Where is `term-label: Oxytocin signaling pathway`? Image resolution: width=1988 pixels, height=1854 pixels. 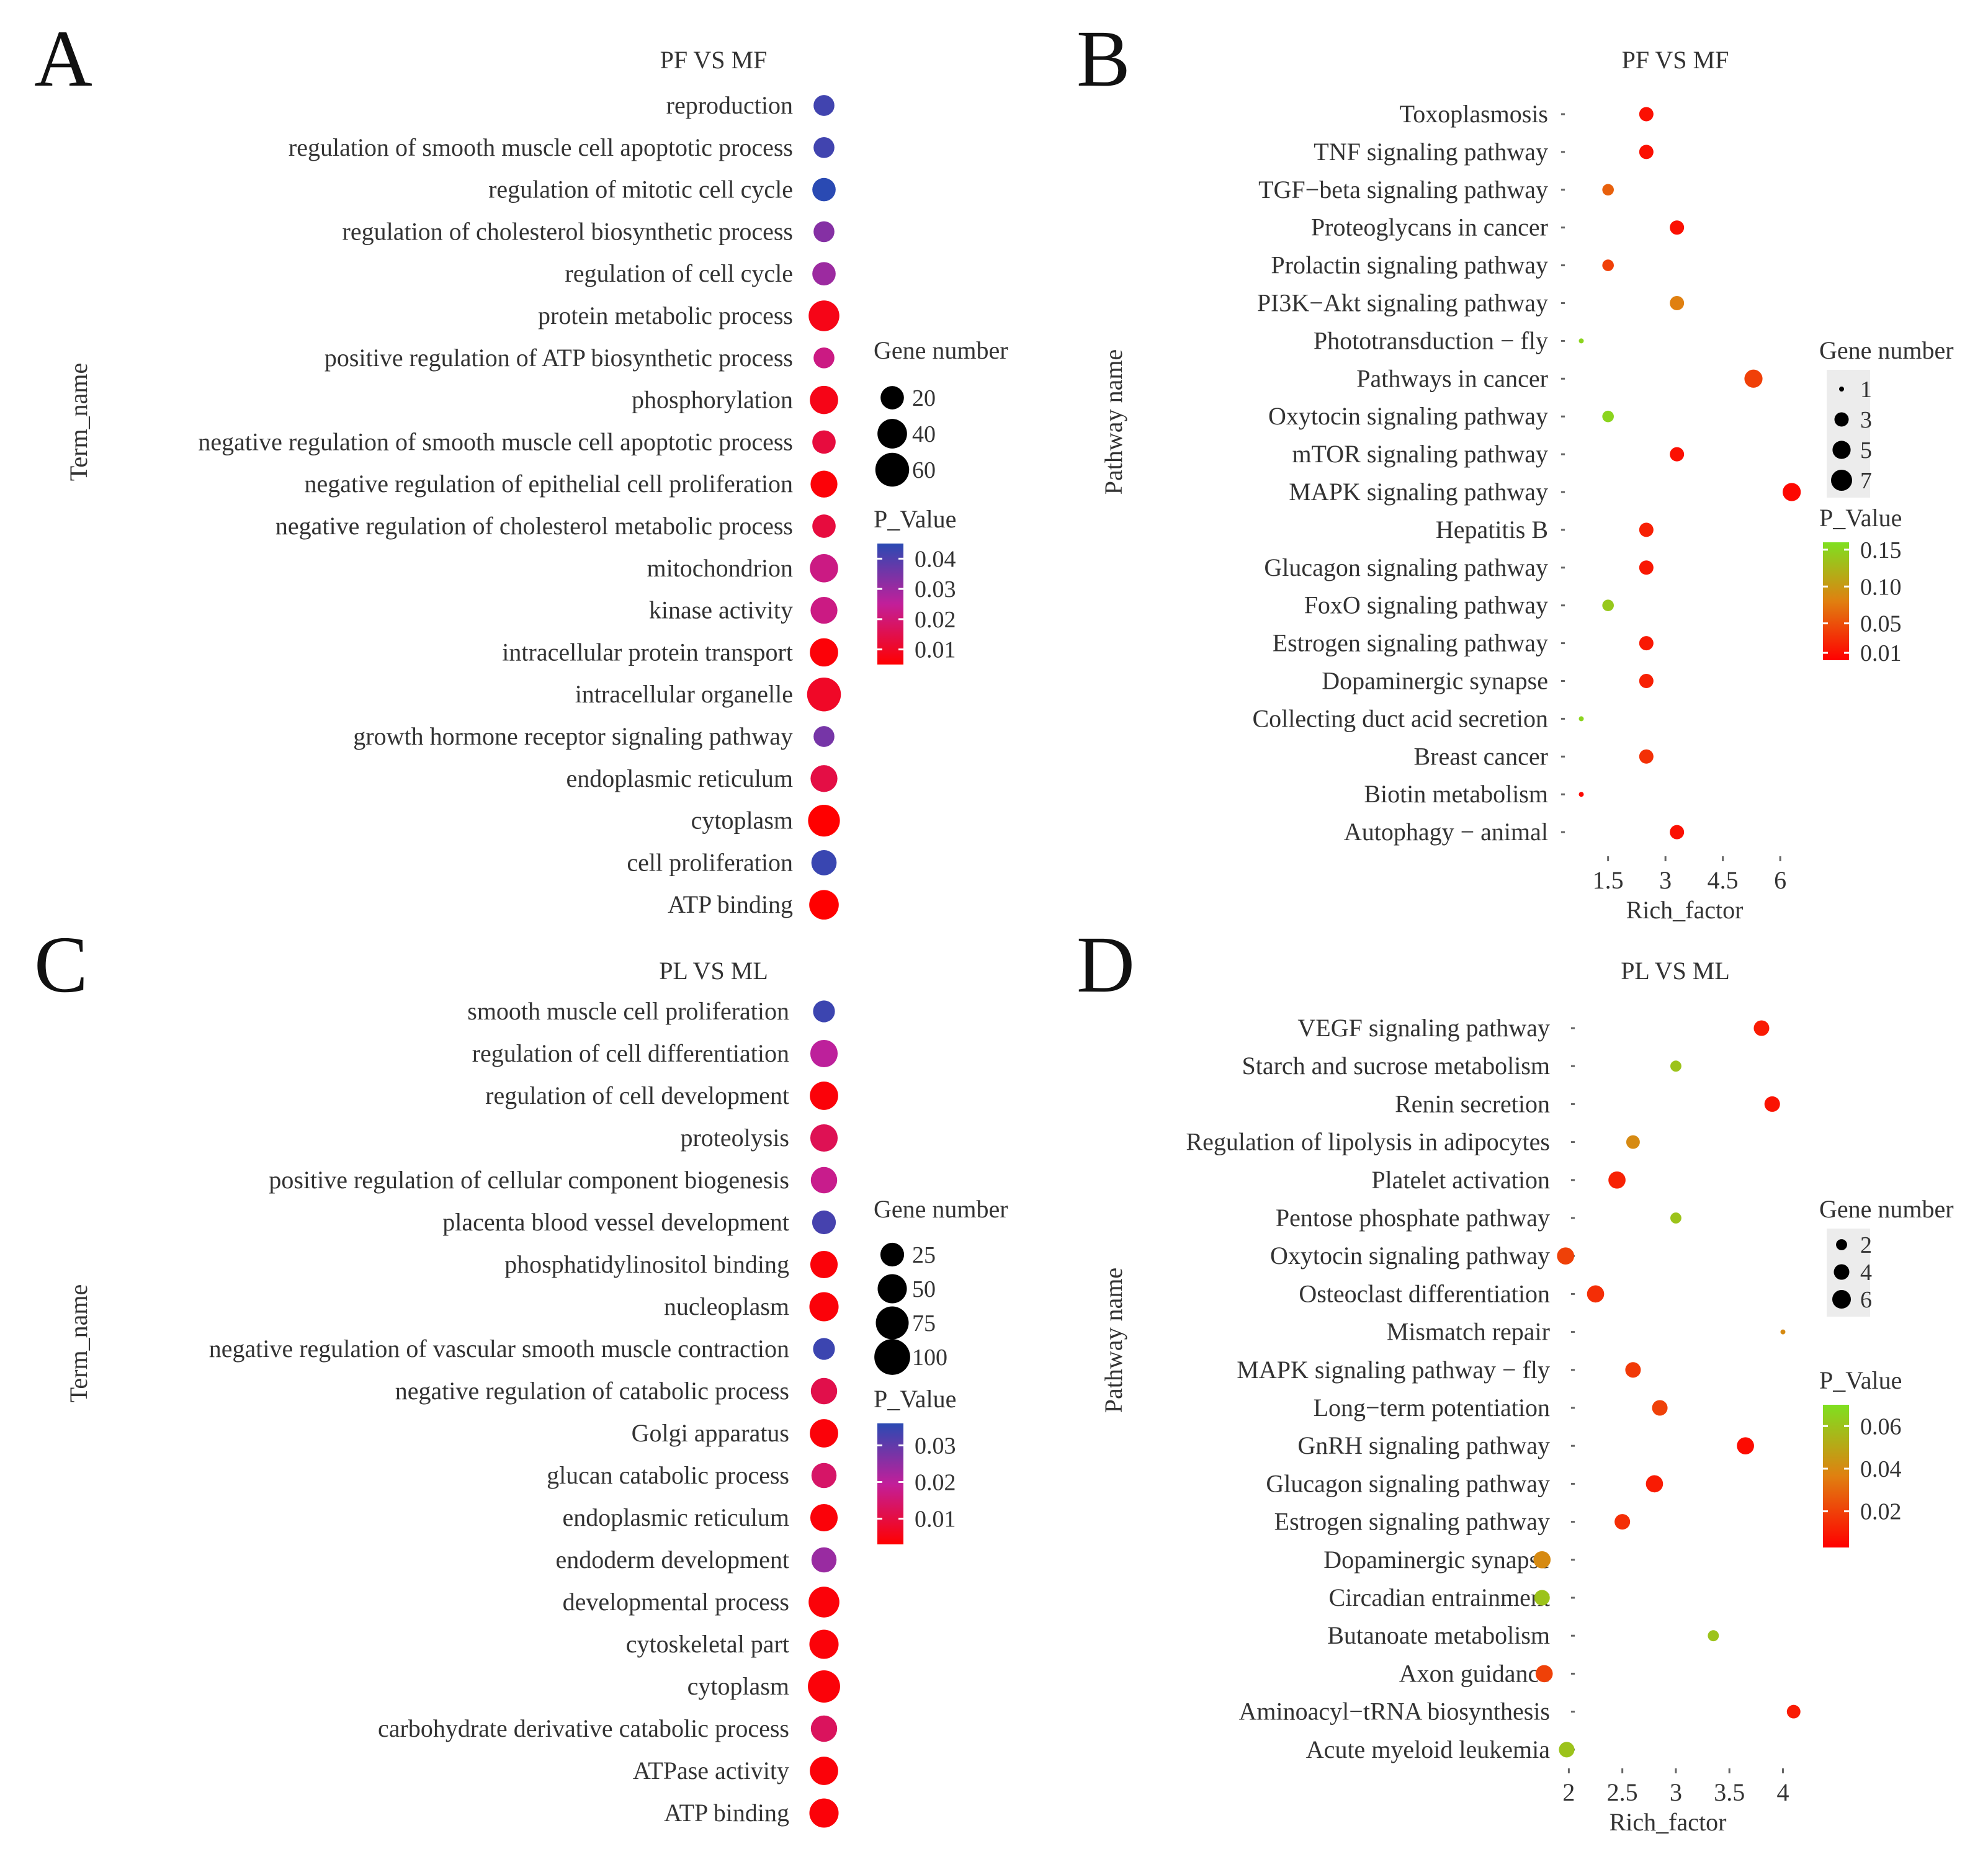
term-label: Oxytocin signaling pathway is located at coordinates (1408, 416).